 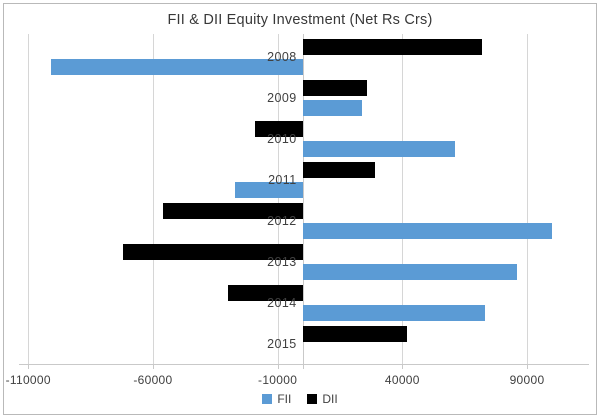 What do you see at coordinates (300, 399) in the screenshot?
I see `legend: FII DII` at bounding box center [300, 399].